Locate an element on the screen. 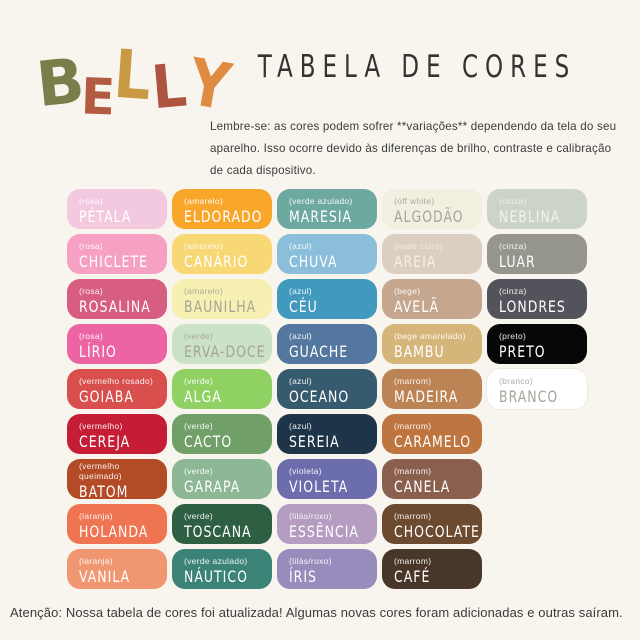  swatch-name: LONDRES is located at coordinates (532, 306).